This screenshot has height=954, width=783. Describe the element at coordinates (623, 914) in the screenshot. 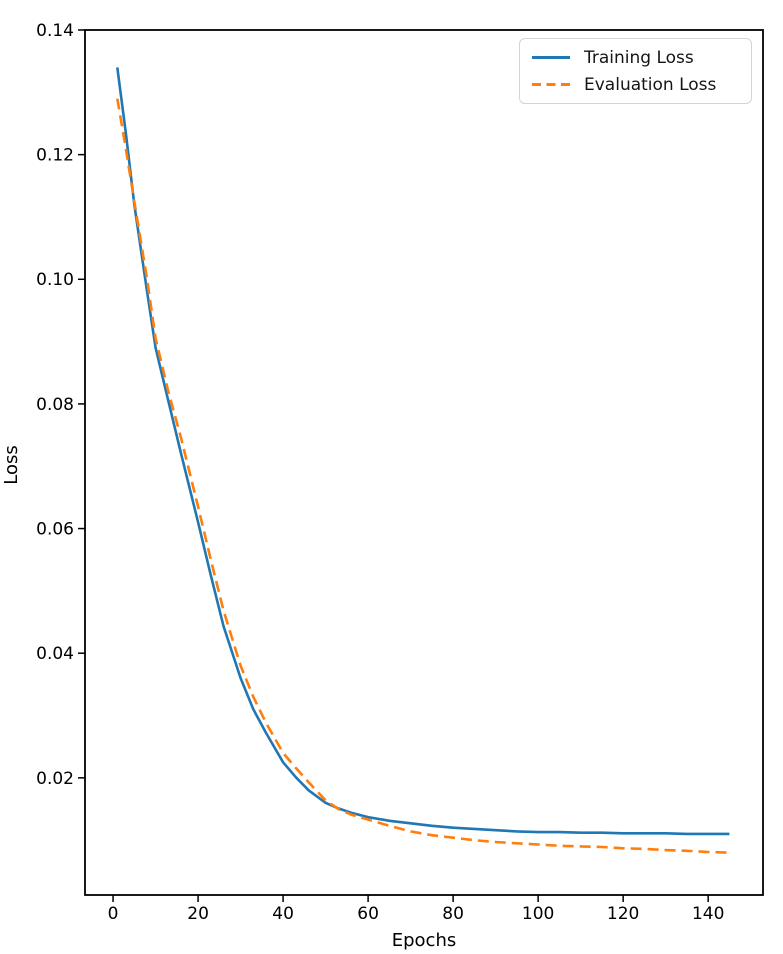

I see `x-tick-label: 120` at that location.